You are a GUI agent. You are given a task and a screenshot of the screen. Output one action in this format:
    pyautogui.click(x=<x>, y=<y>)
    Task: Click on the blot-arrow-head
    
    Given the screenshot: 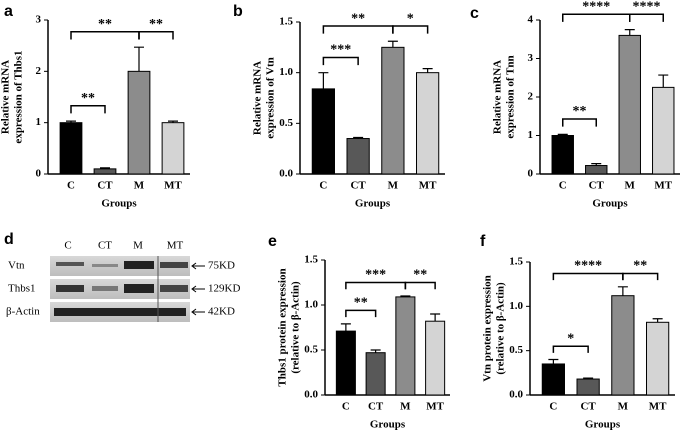 What is the action you would take?
    pyautogui.click(x=194, y=289)
    